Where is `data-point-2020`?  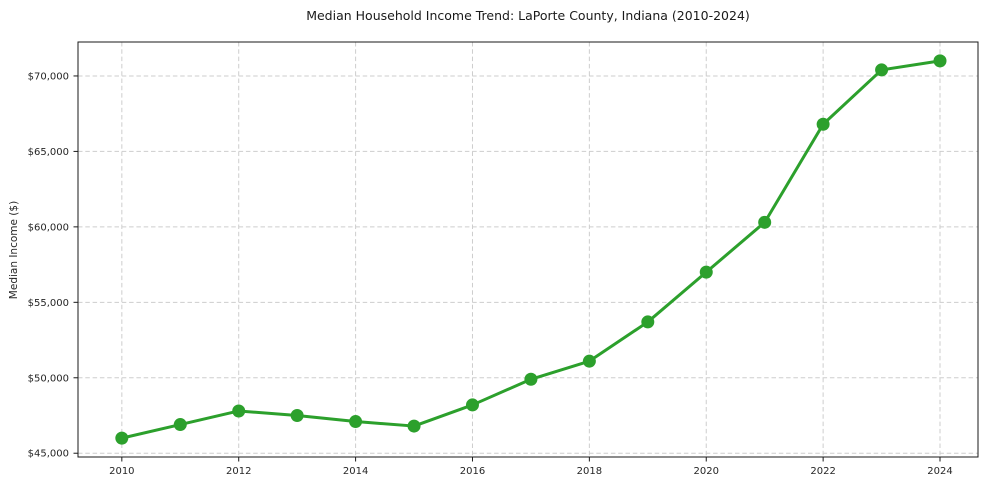 data-point-2020 is located at coordinates (706, 272).